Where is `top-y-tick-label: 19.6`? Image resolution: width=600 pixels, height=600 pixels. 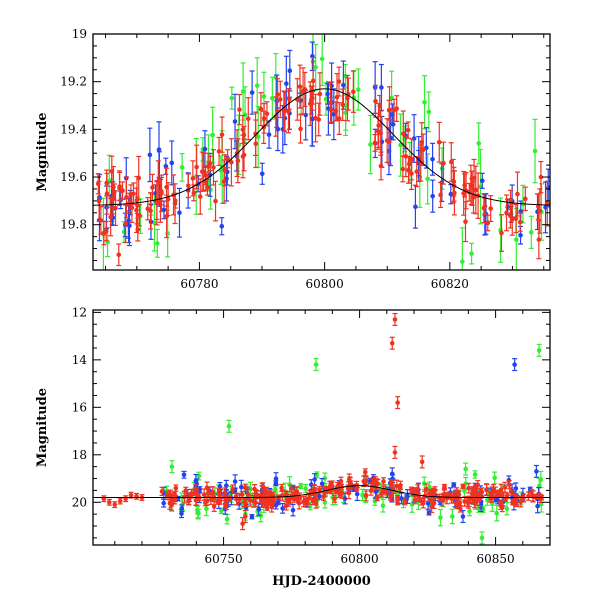 top-y-tick-label: 19.6 is located at coordinates (73, 177).